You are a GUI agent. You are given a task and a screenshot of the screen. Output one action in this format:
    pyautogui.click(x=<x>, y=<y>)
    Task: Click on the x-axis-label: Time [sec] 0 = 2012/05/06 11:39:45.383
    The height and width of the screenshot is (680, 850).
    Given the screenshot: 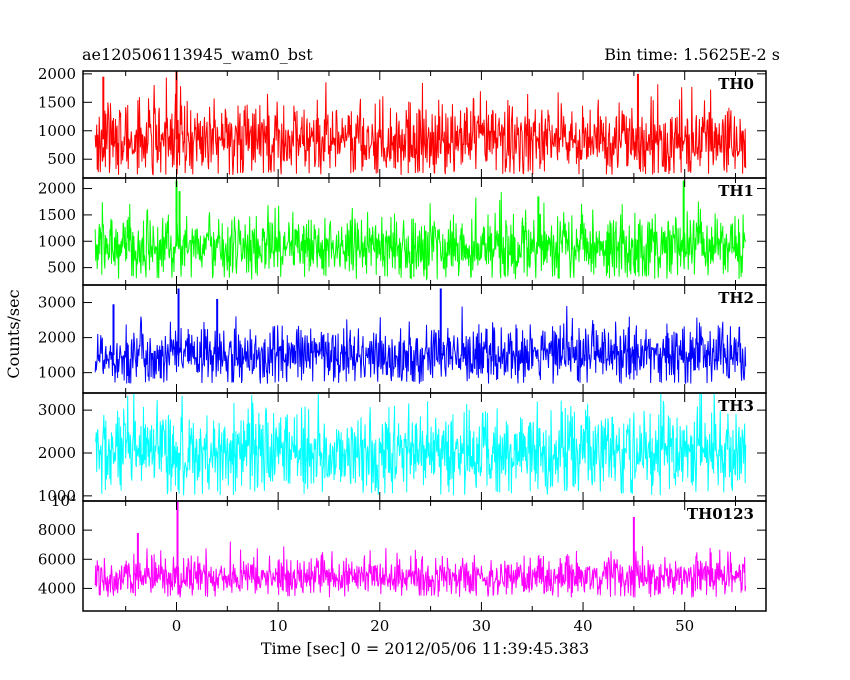 What is the action you would take?
    pyautogui.click(x=425, y=648)
    